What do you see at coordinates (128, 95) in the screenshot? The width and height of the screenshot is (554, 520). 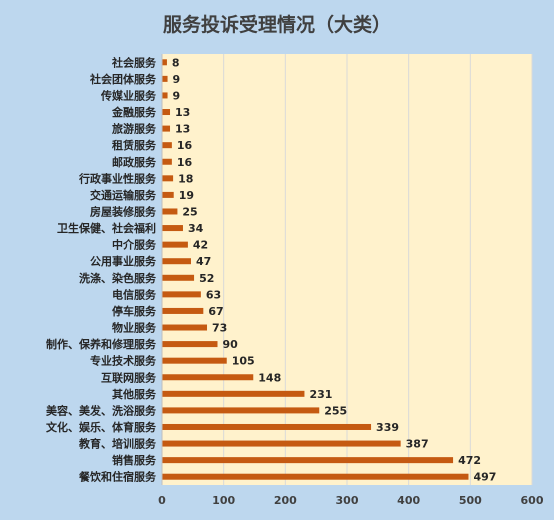 I see `category-label: 传媒业服务` at bounding box center [128, 95].